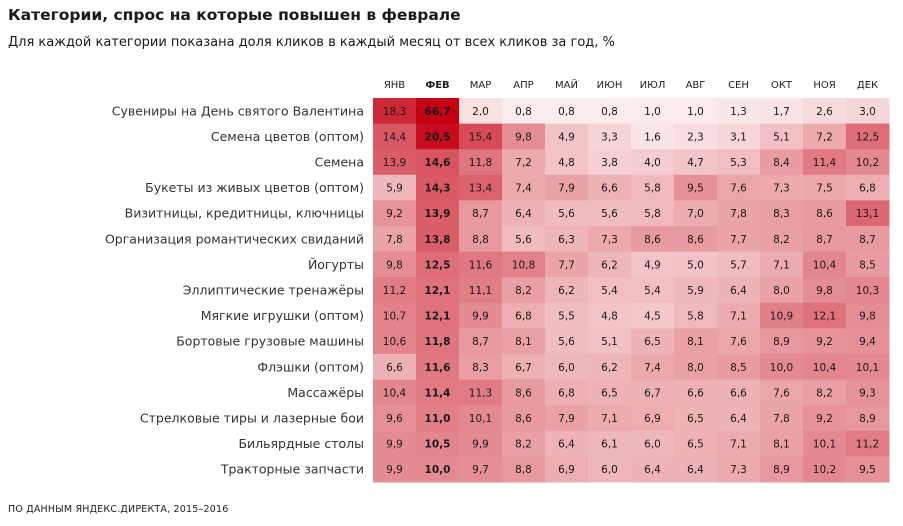 The image size is (903, 526). Describe the element at coordinates (481, 189) in the screenshot. I see `cell-value: 13,4` at that location.